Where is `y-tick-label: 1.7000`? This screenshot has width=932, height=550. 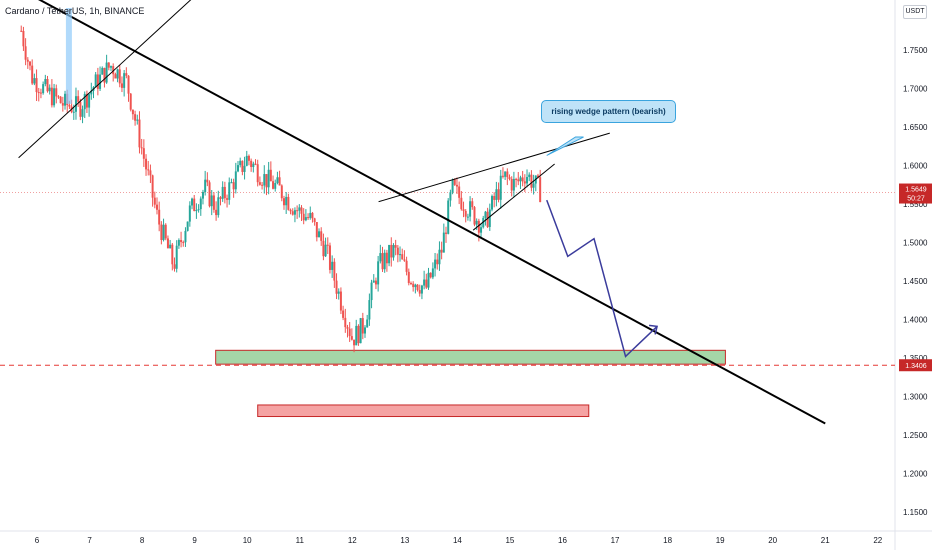
y-tick-label: 1.7000 is located at coordinates (915, 89).